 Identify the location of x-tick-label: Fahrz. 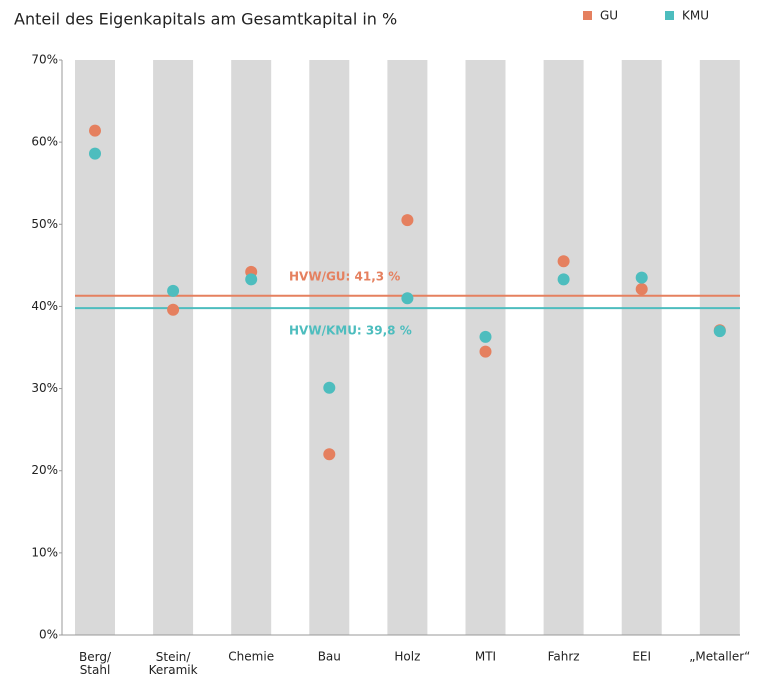
(564, 657).